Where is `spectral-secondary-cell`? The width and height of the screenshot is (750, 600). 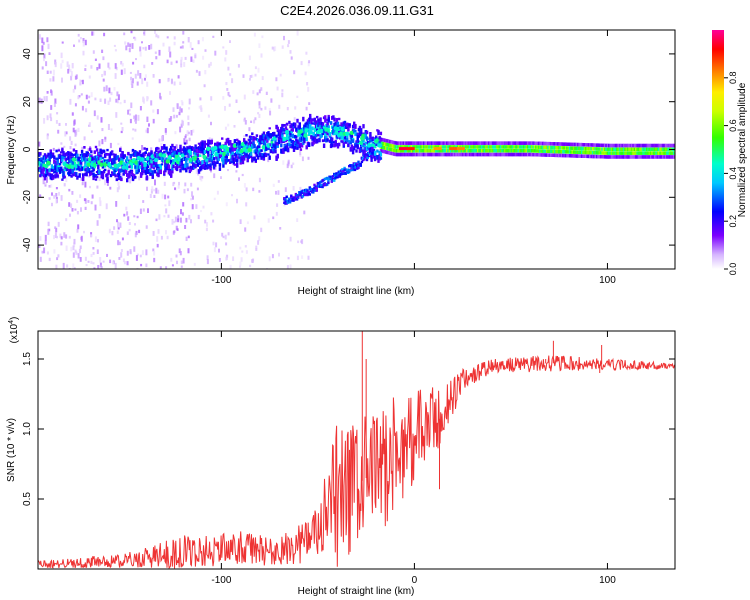
spectral-secondary-cell is located at coordinates (355, 170).